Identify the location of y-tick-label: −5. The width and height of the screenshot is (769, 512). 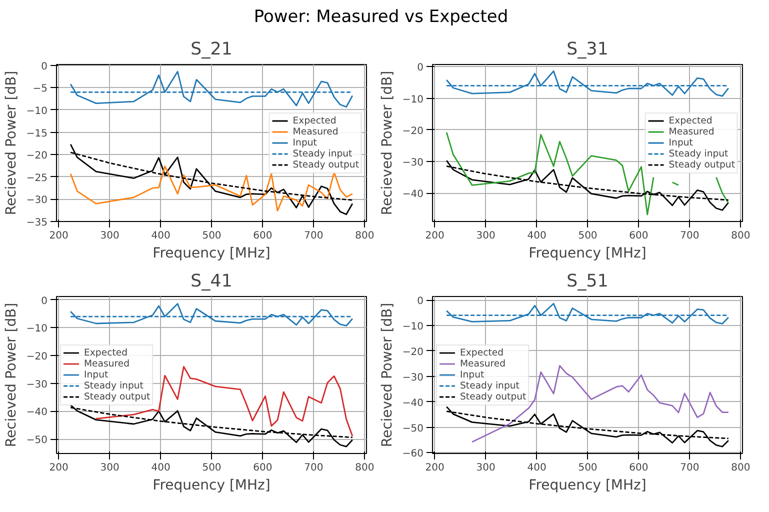
(40, 89).